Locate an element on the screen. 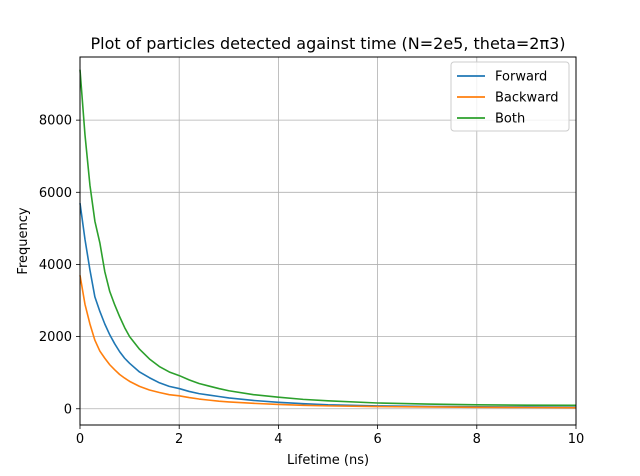 Image resolution: width=640 pixels, height=476 pixels. x-axis: 0 2 4 6 8 10 is located at coordinates (330, 436).